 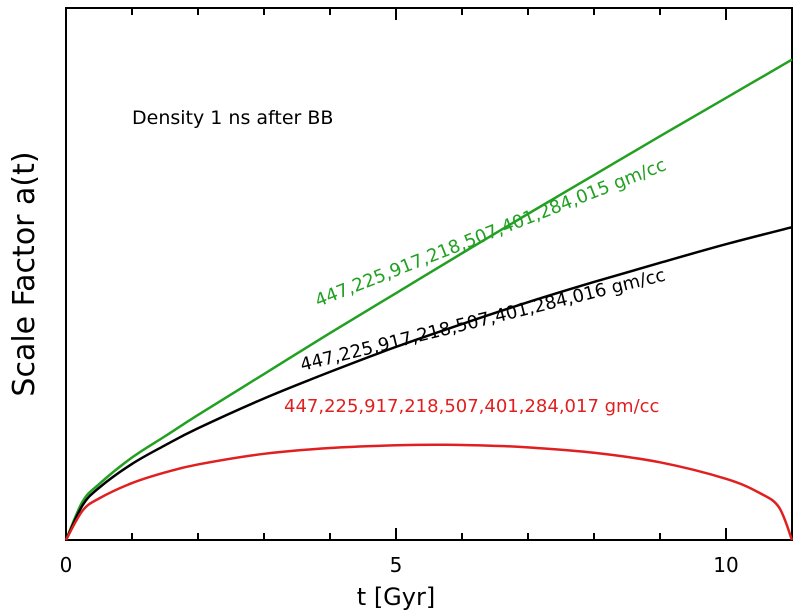 I want to click on x-tick-label: 0, so click(x=66, y=565).